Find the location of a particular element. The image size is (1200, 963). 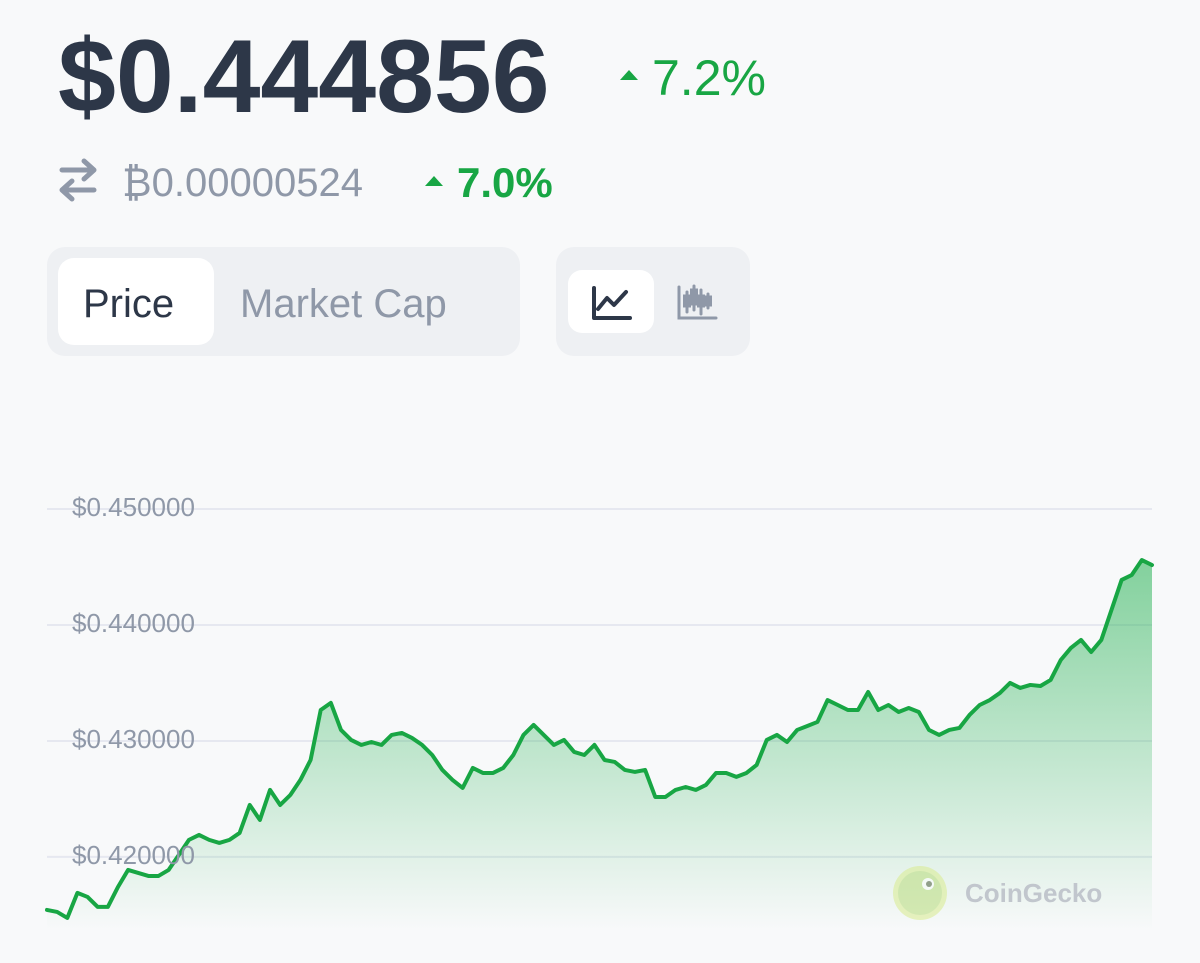

swap-icon is located at coordinates (78, 180).